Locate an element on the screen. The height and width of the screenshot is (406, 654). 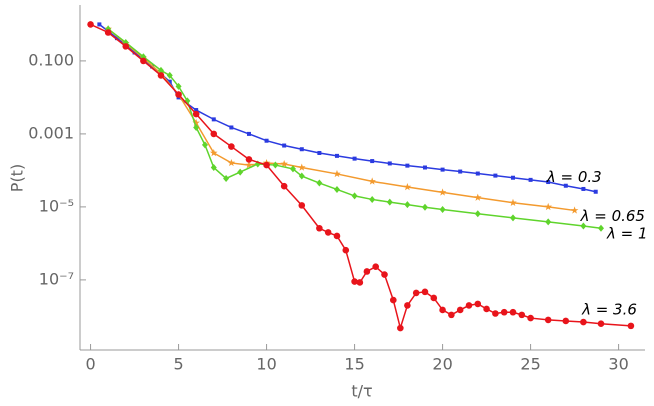
series-label: λ = 0.3 is located at coordinates (574, 177).